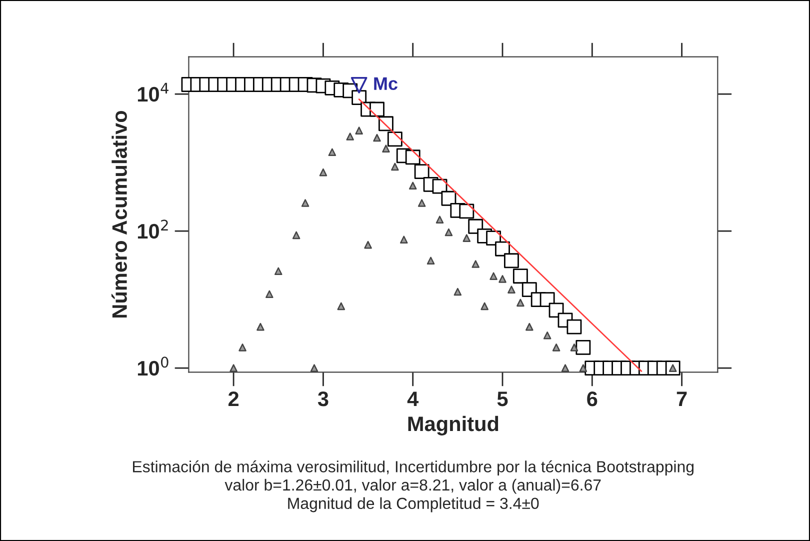 Image resolution: width=810 pixels, height=541 pixels. What do you see at coordinates (453, 426) in the screenshot?
I see `x-axis-title: Magnitud` at bounding box center [453, 426].